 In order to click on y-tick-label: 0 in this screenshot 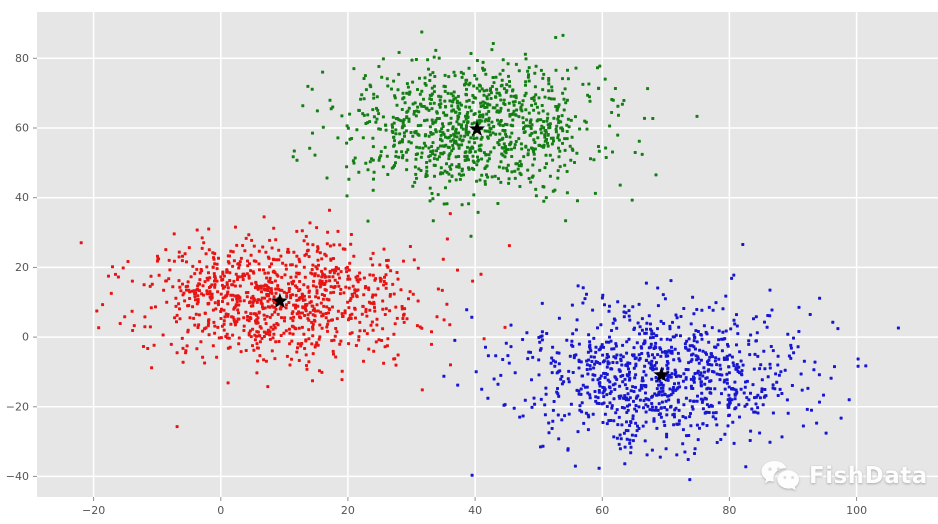, I will do `click(25, 337)`.